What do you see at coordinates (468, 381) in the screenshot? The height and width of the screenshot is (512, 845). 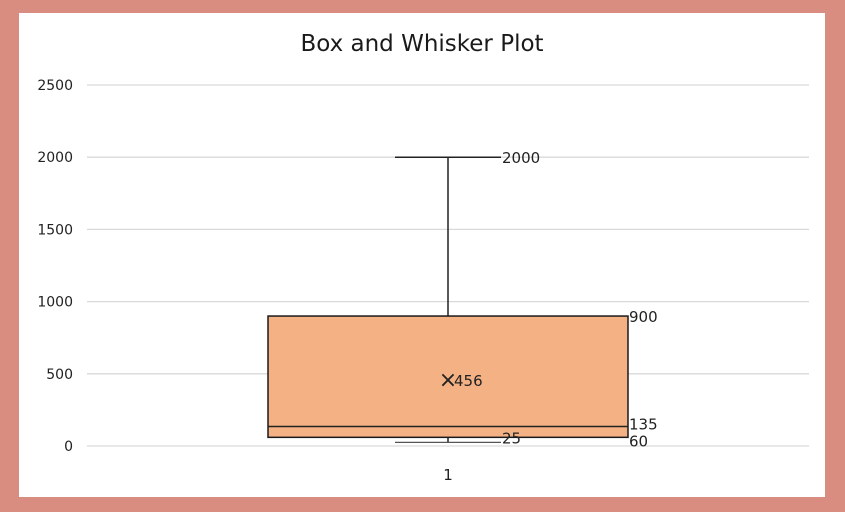 I see `mean-label: 456` at bounding box center [468, 381].